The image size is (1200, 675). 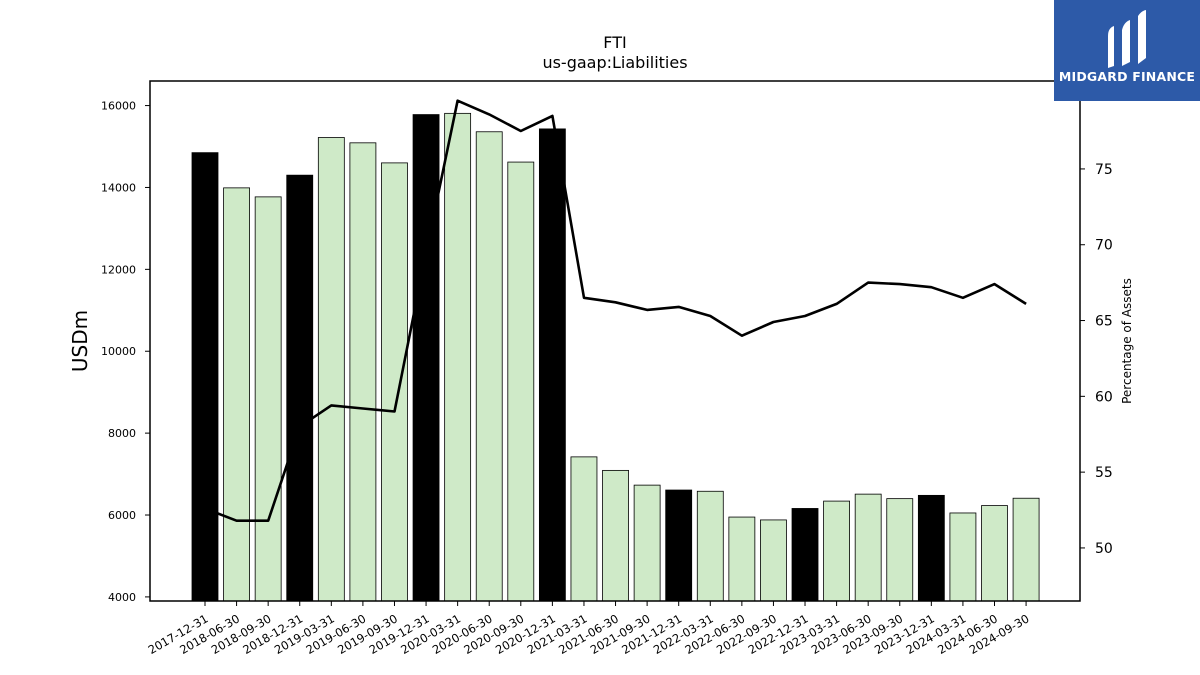 What do you see at coordinates (1104, 246) in the screenshot?
I see `y2-tick-label: 70` at bounding box center [1104, 246].